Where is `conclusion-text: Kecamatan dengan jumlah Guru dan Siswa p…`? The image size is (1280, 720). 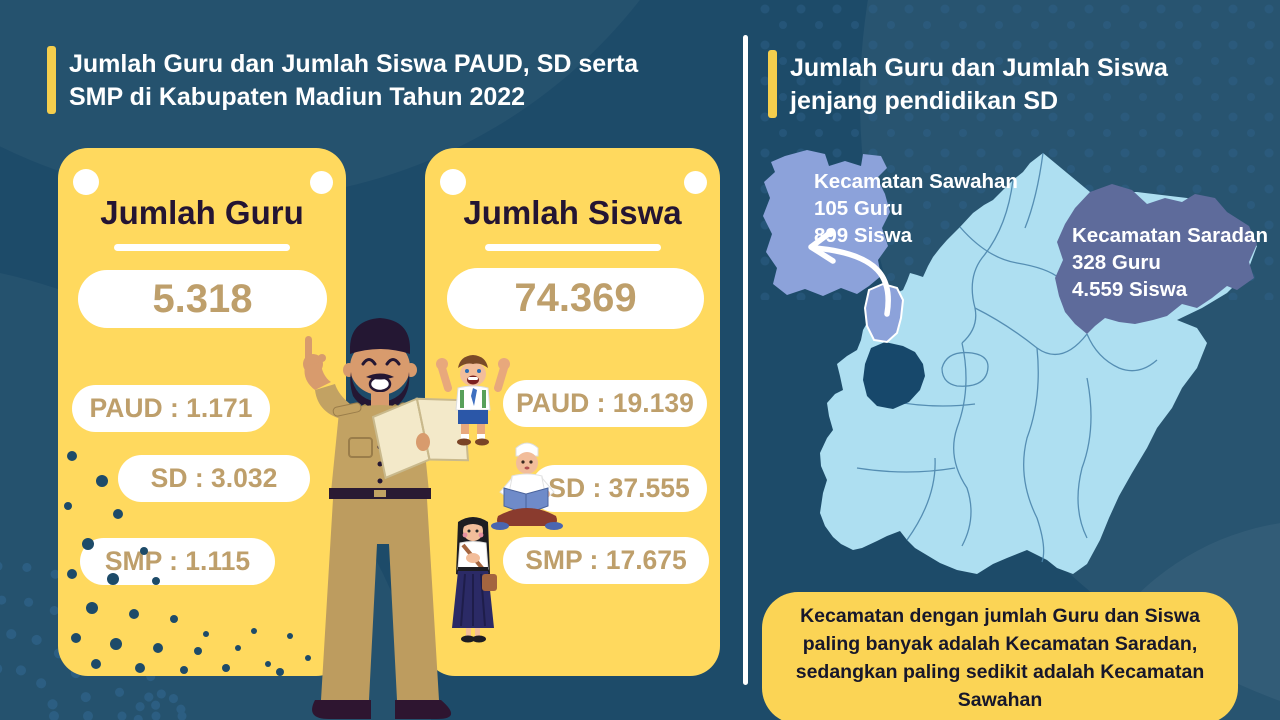
conclusion-text: Kecamatan dengan jumlah Guru dan Siswa p… is located at coordinates (1000, 658).